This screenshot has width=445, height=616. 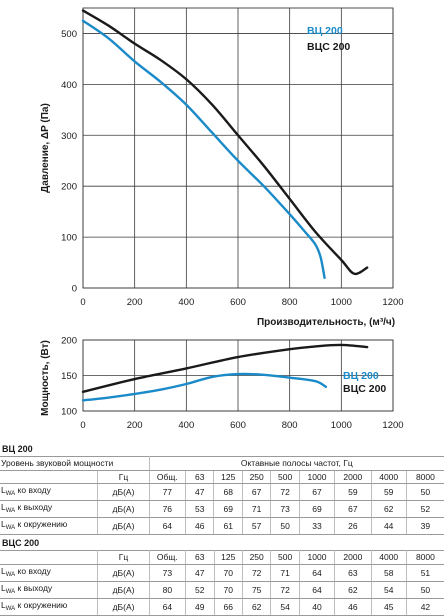 I want to click on cell-value: 53, so click(x=200, y=509).